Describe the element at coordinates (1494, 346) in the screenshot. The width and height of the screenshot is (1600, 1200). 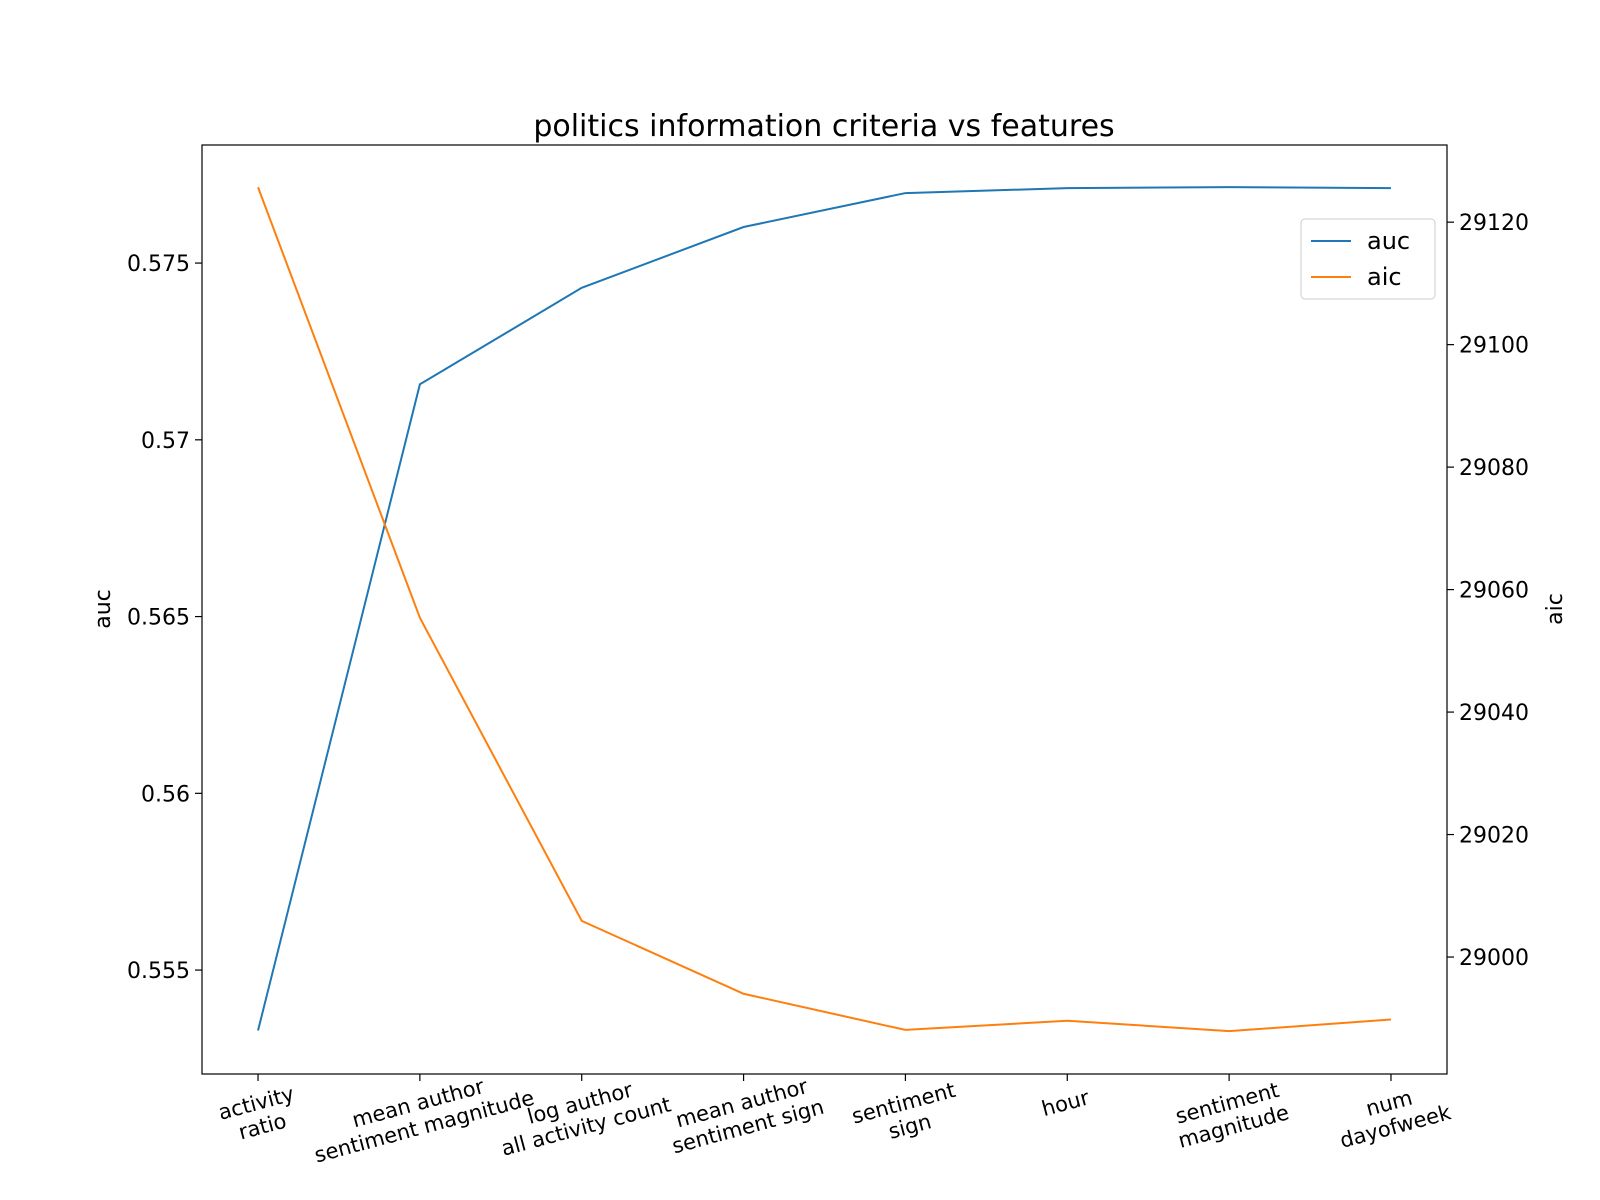
I see `y2-tick-label: 29100` at that location.